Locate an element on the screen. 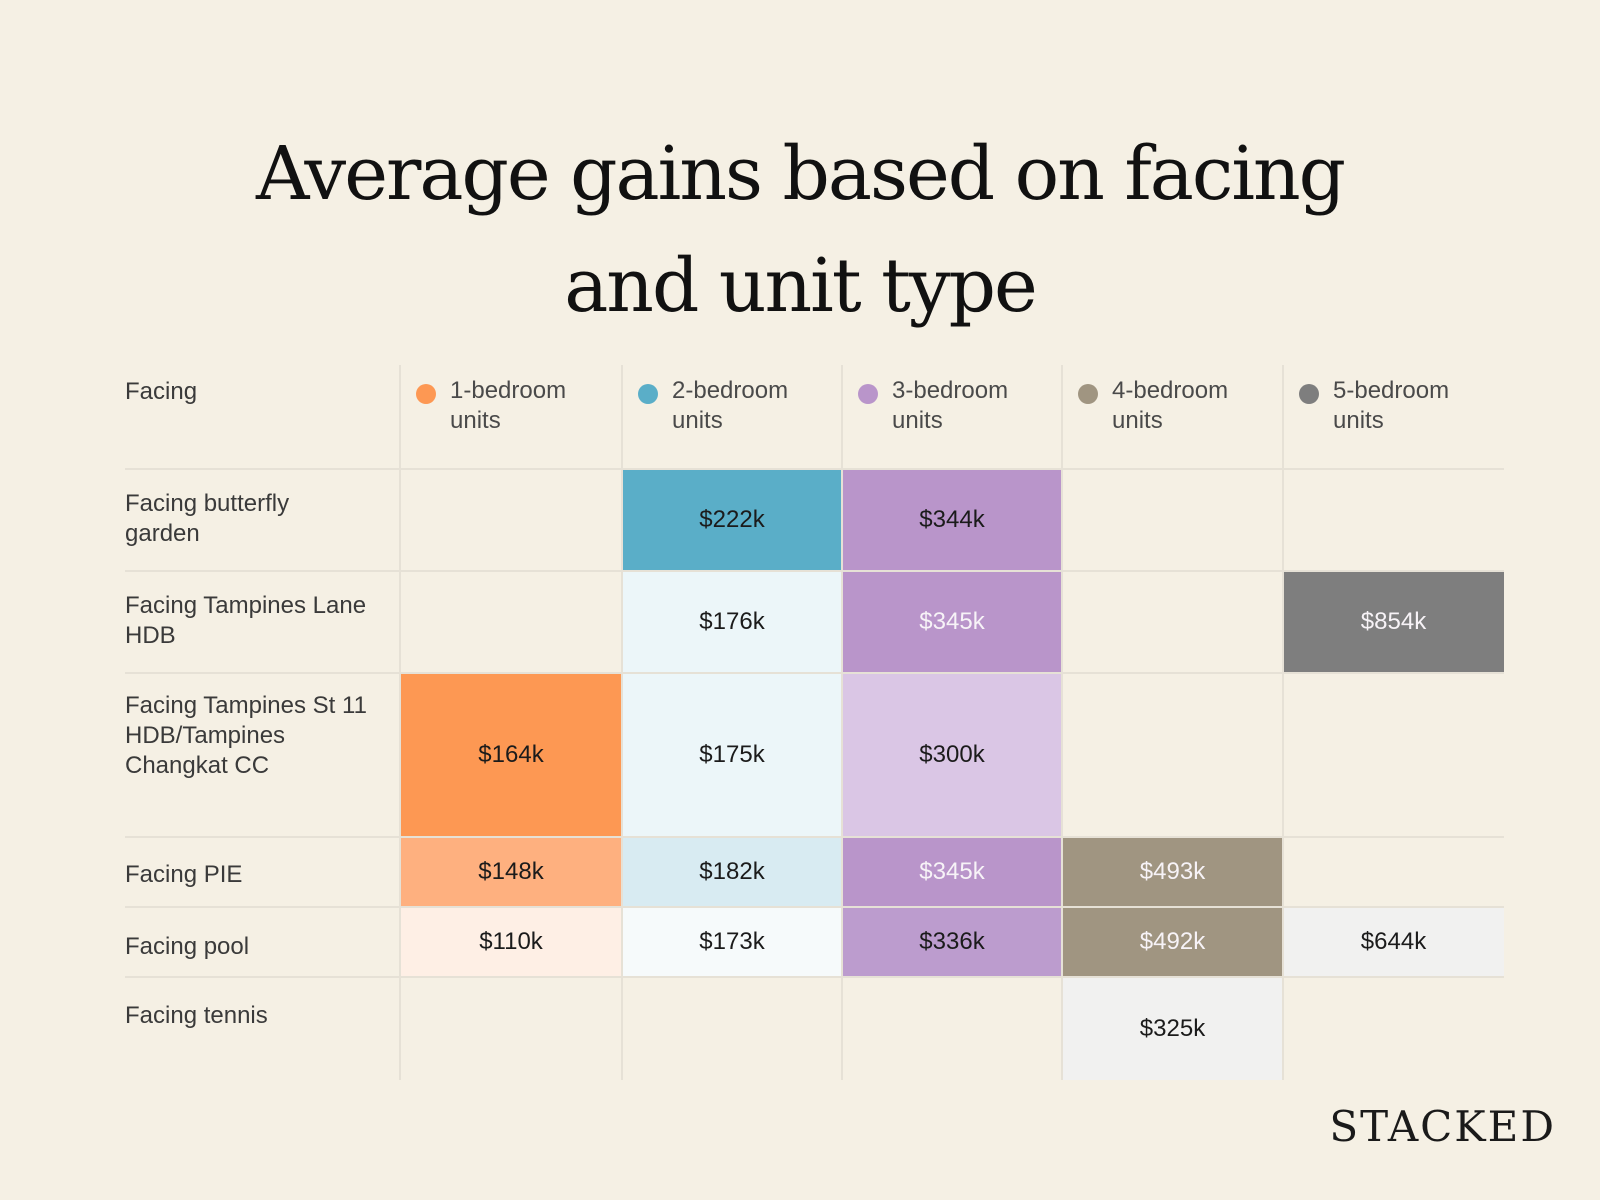 This screenshot has height=1200, width=1600. value-cell-row5-col4: $492k is located at coordinates (1172, 942).